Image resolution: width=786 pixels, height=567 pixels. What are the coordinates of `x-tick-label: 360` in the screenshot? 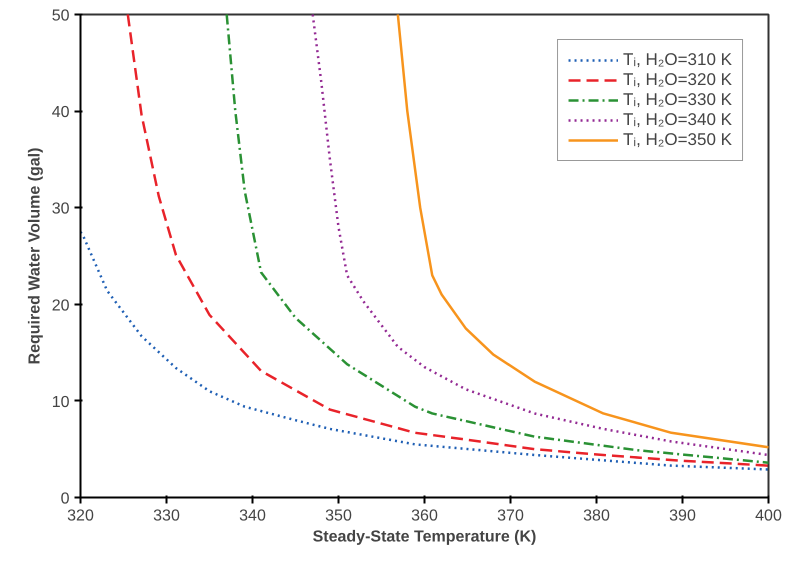 It's located at (424, 516).